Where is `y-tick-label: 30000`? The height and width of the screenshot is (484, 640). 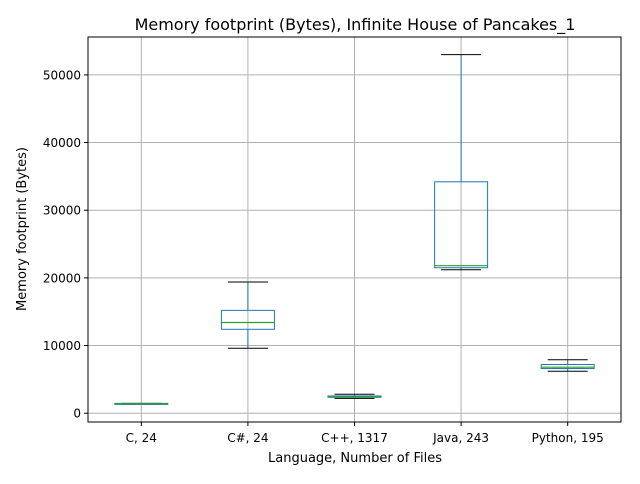 y-tick-label: 30000 is located at coordinates (62, 211).